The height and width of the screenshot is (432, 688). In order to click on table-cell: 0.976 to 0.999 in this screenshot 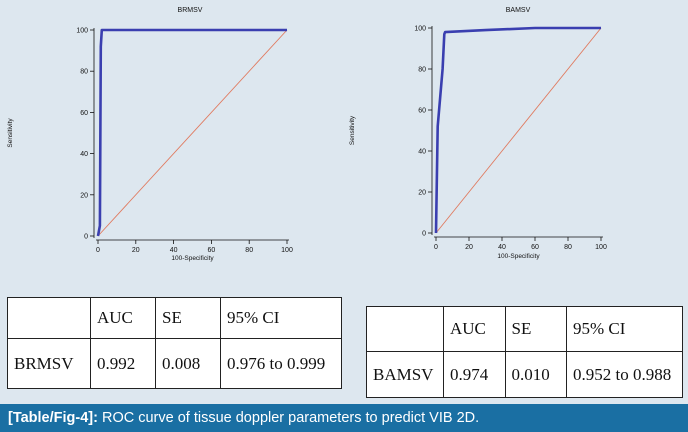, I will do `click(281, 363)`.